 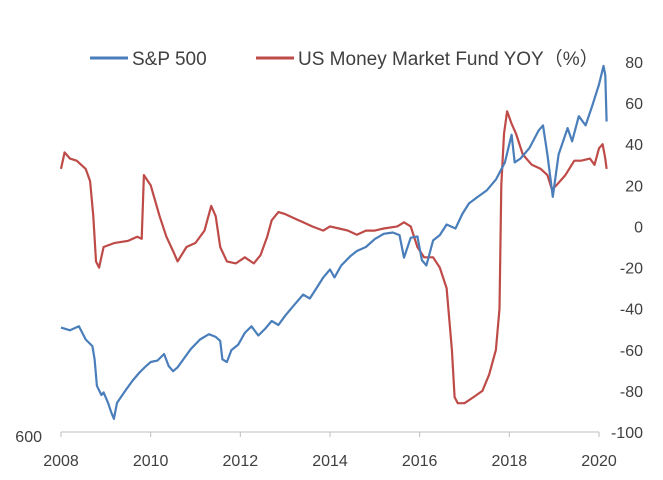 What do you see at coordinates (599, 461) in the screenshot?
I see `x-tick-label: 2020` at bounding box center [599, 461].